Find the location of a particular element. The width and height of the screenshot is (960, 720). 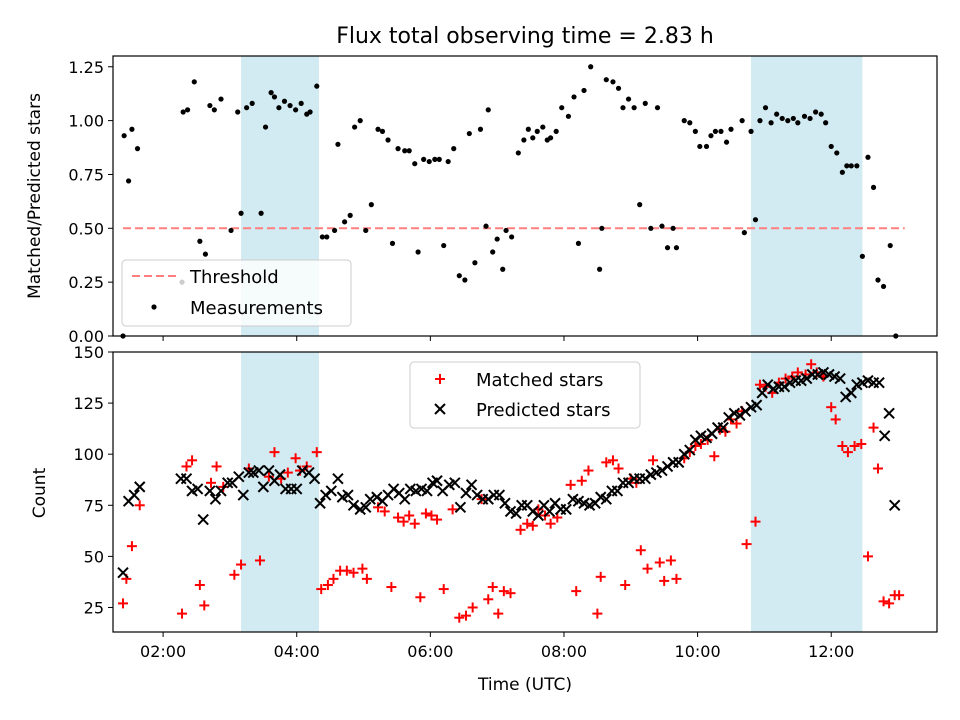

y-tick-label: 150 is located at coordinates (88, 352).